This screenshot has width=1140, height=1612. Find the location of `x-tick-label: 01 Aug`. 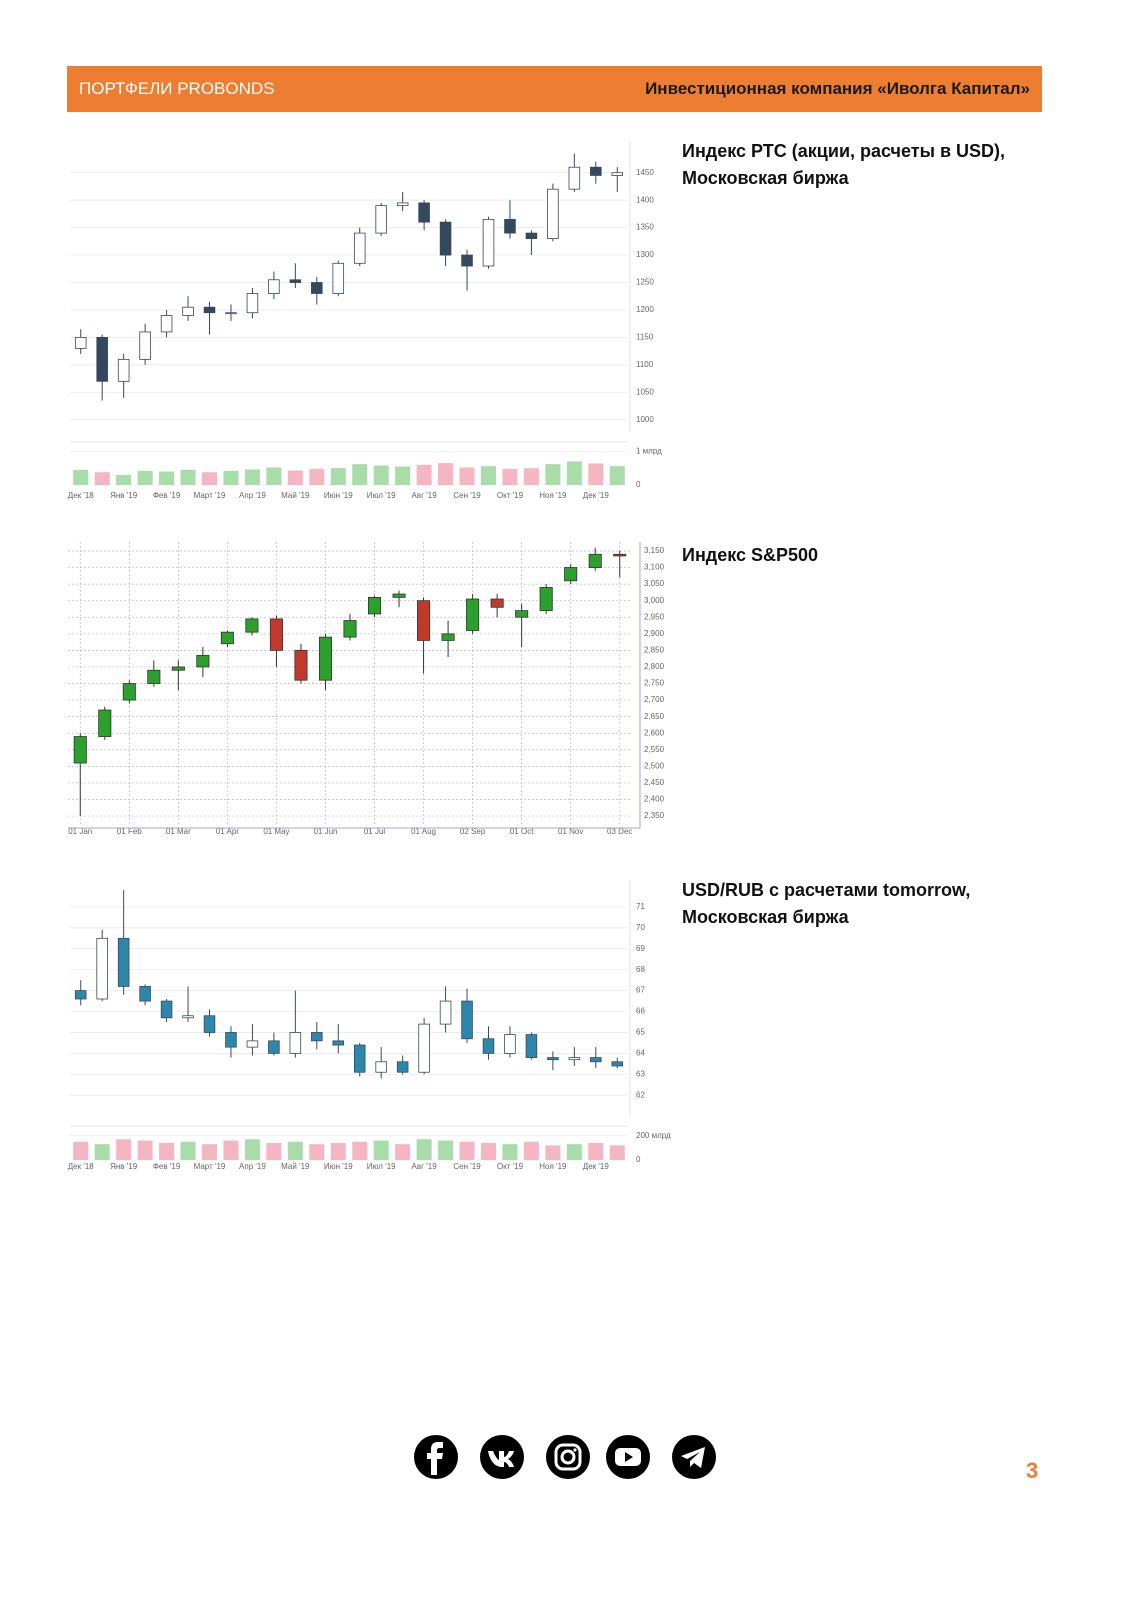

x-tick-label: 01 Aug is located at coordinates (423, 831).